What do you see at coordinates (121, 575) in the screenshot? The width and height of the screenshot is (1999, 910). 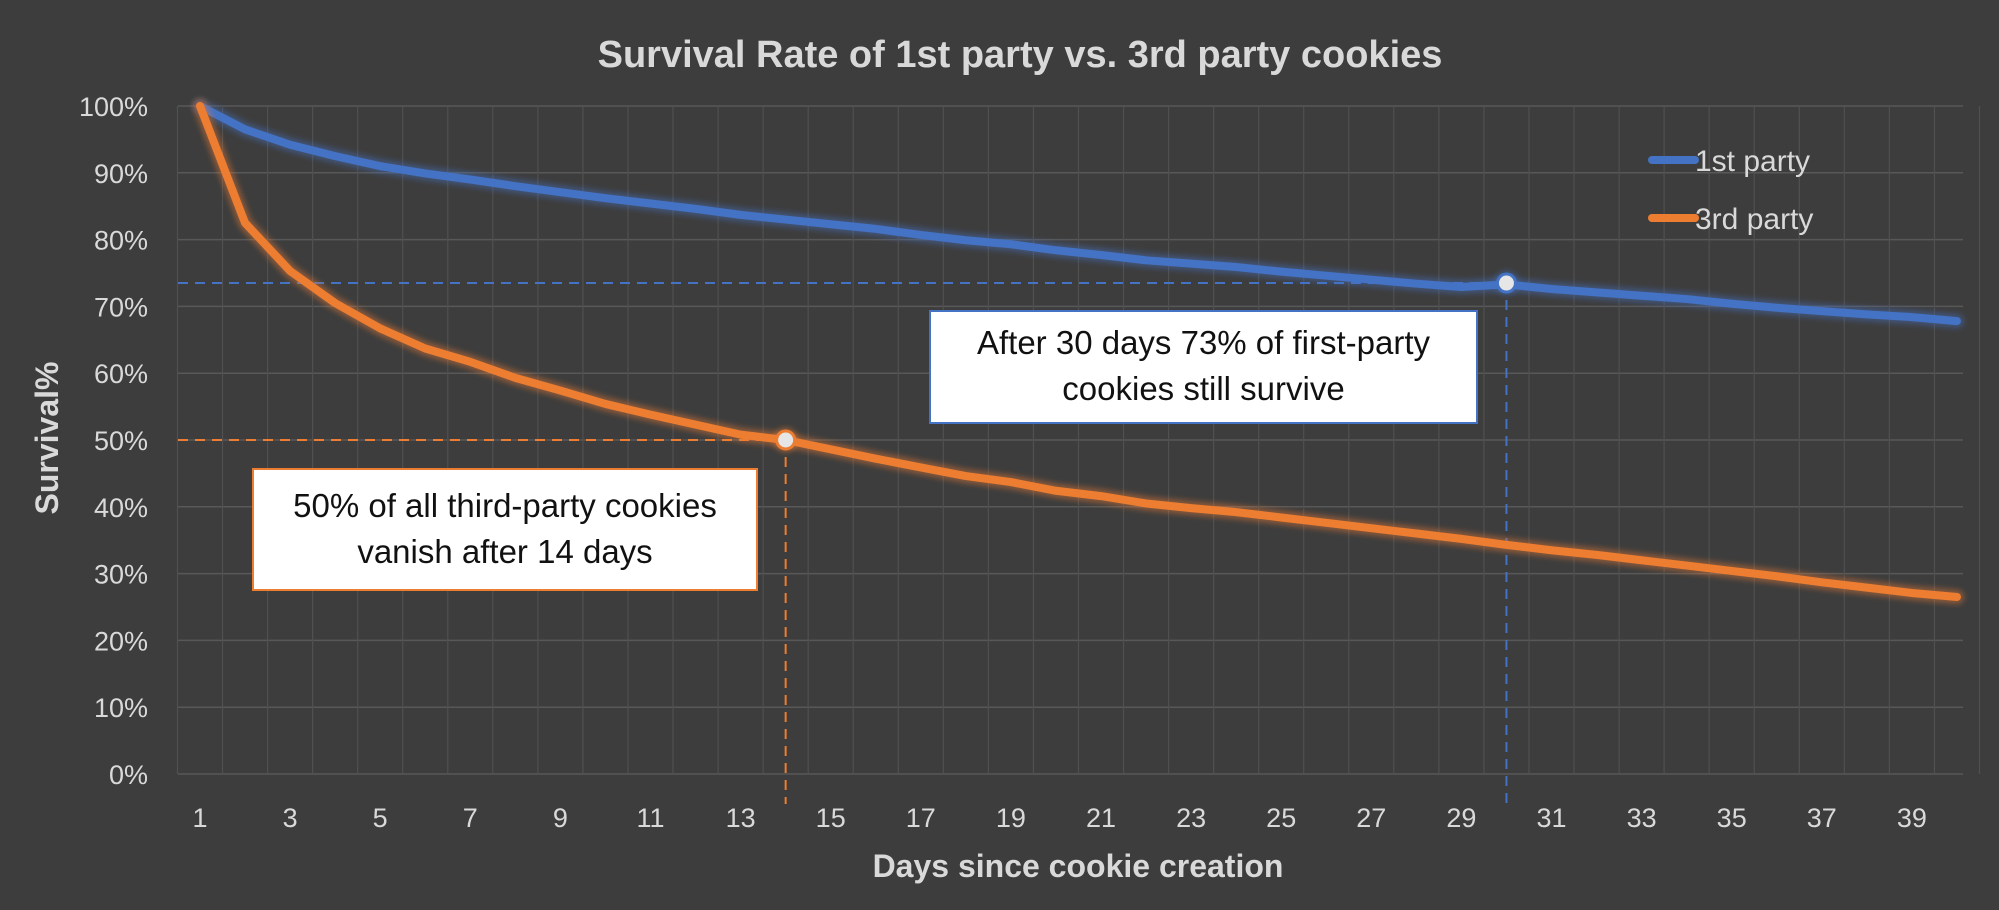 I see `y-tick-label: 30%` at bounding box center [121, 575].